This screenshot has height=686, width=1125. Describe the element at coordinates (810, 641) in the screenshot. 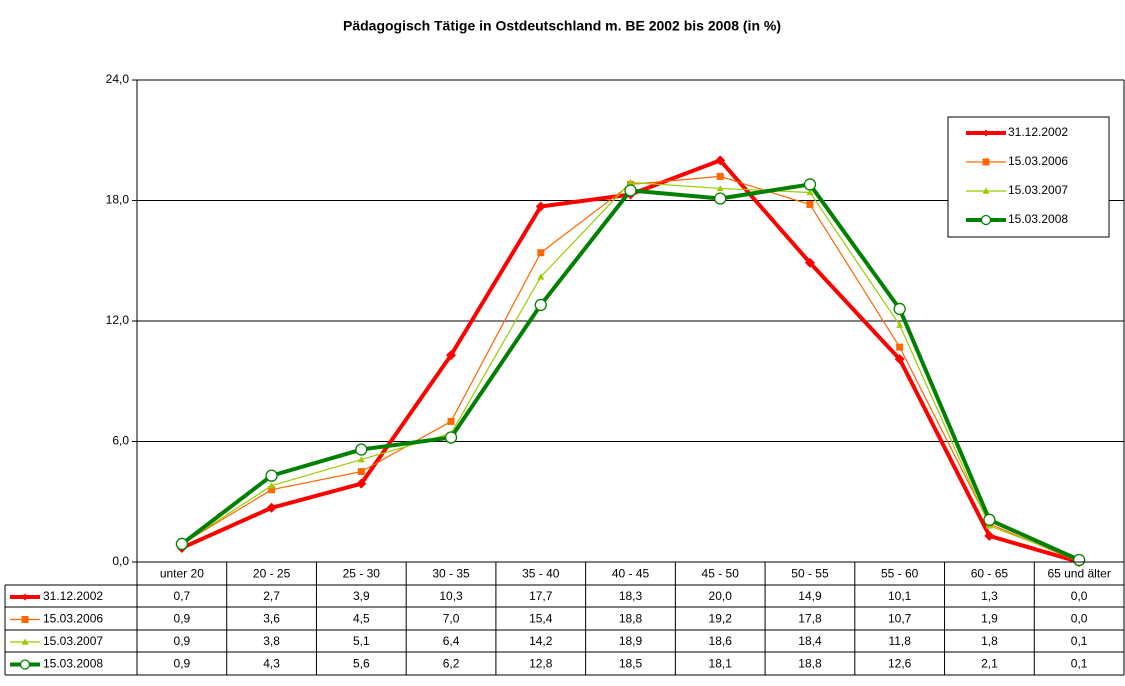

I see `table-cell: 18,4` at that location.